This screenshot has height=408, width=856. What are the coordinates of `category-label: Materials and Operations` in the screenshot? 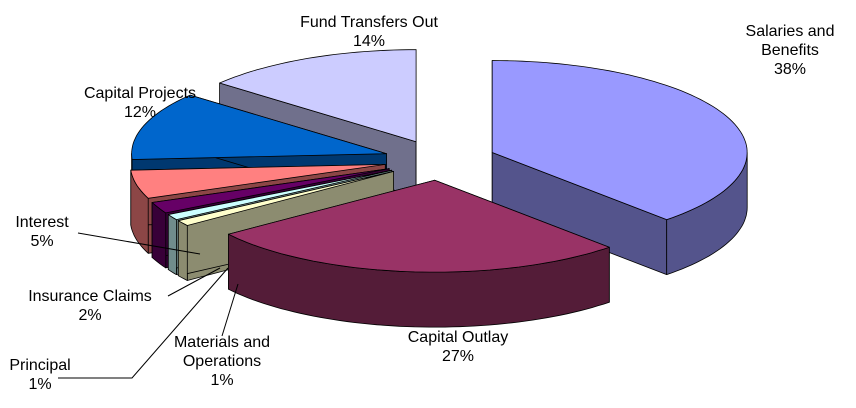 It's located at (222, 352).